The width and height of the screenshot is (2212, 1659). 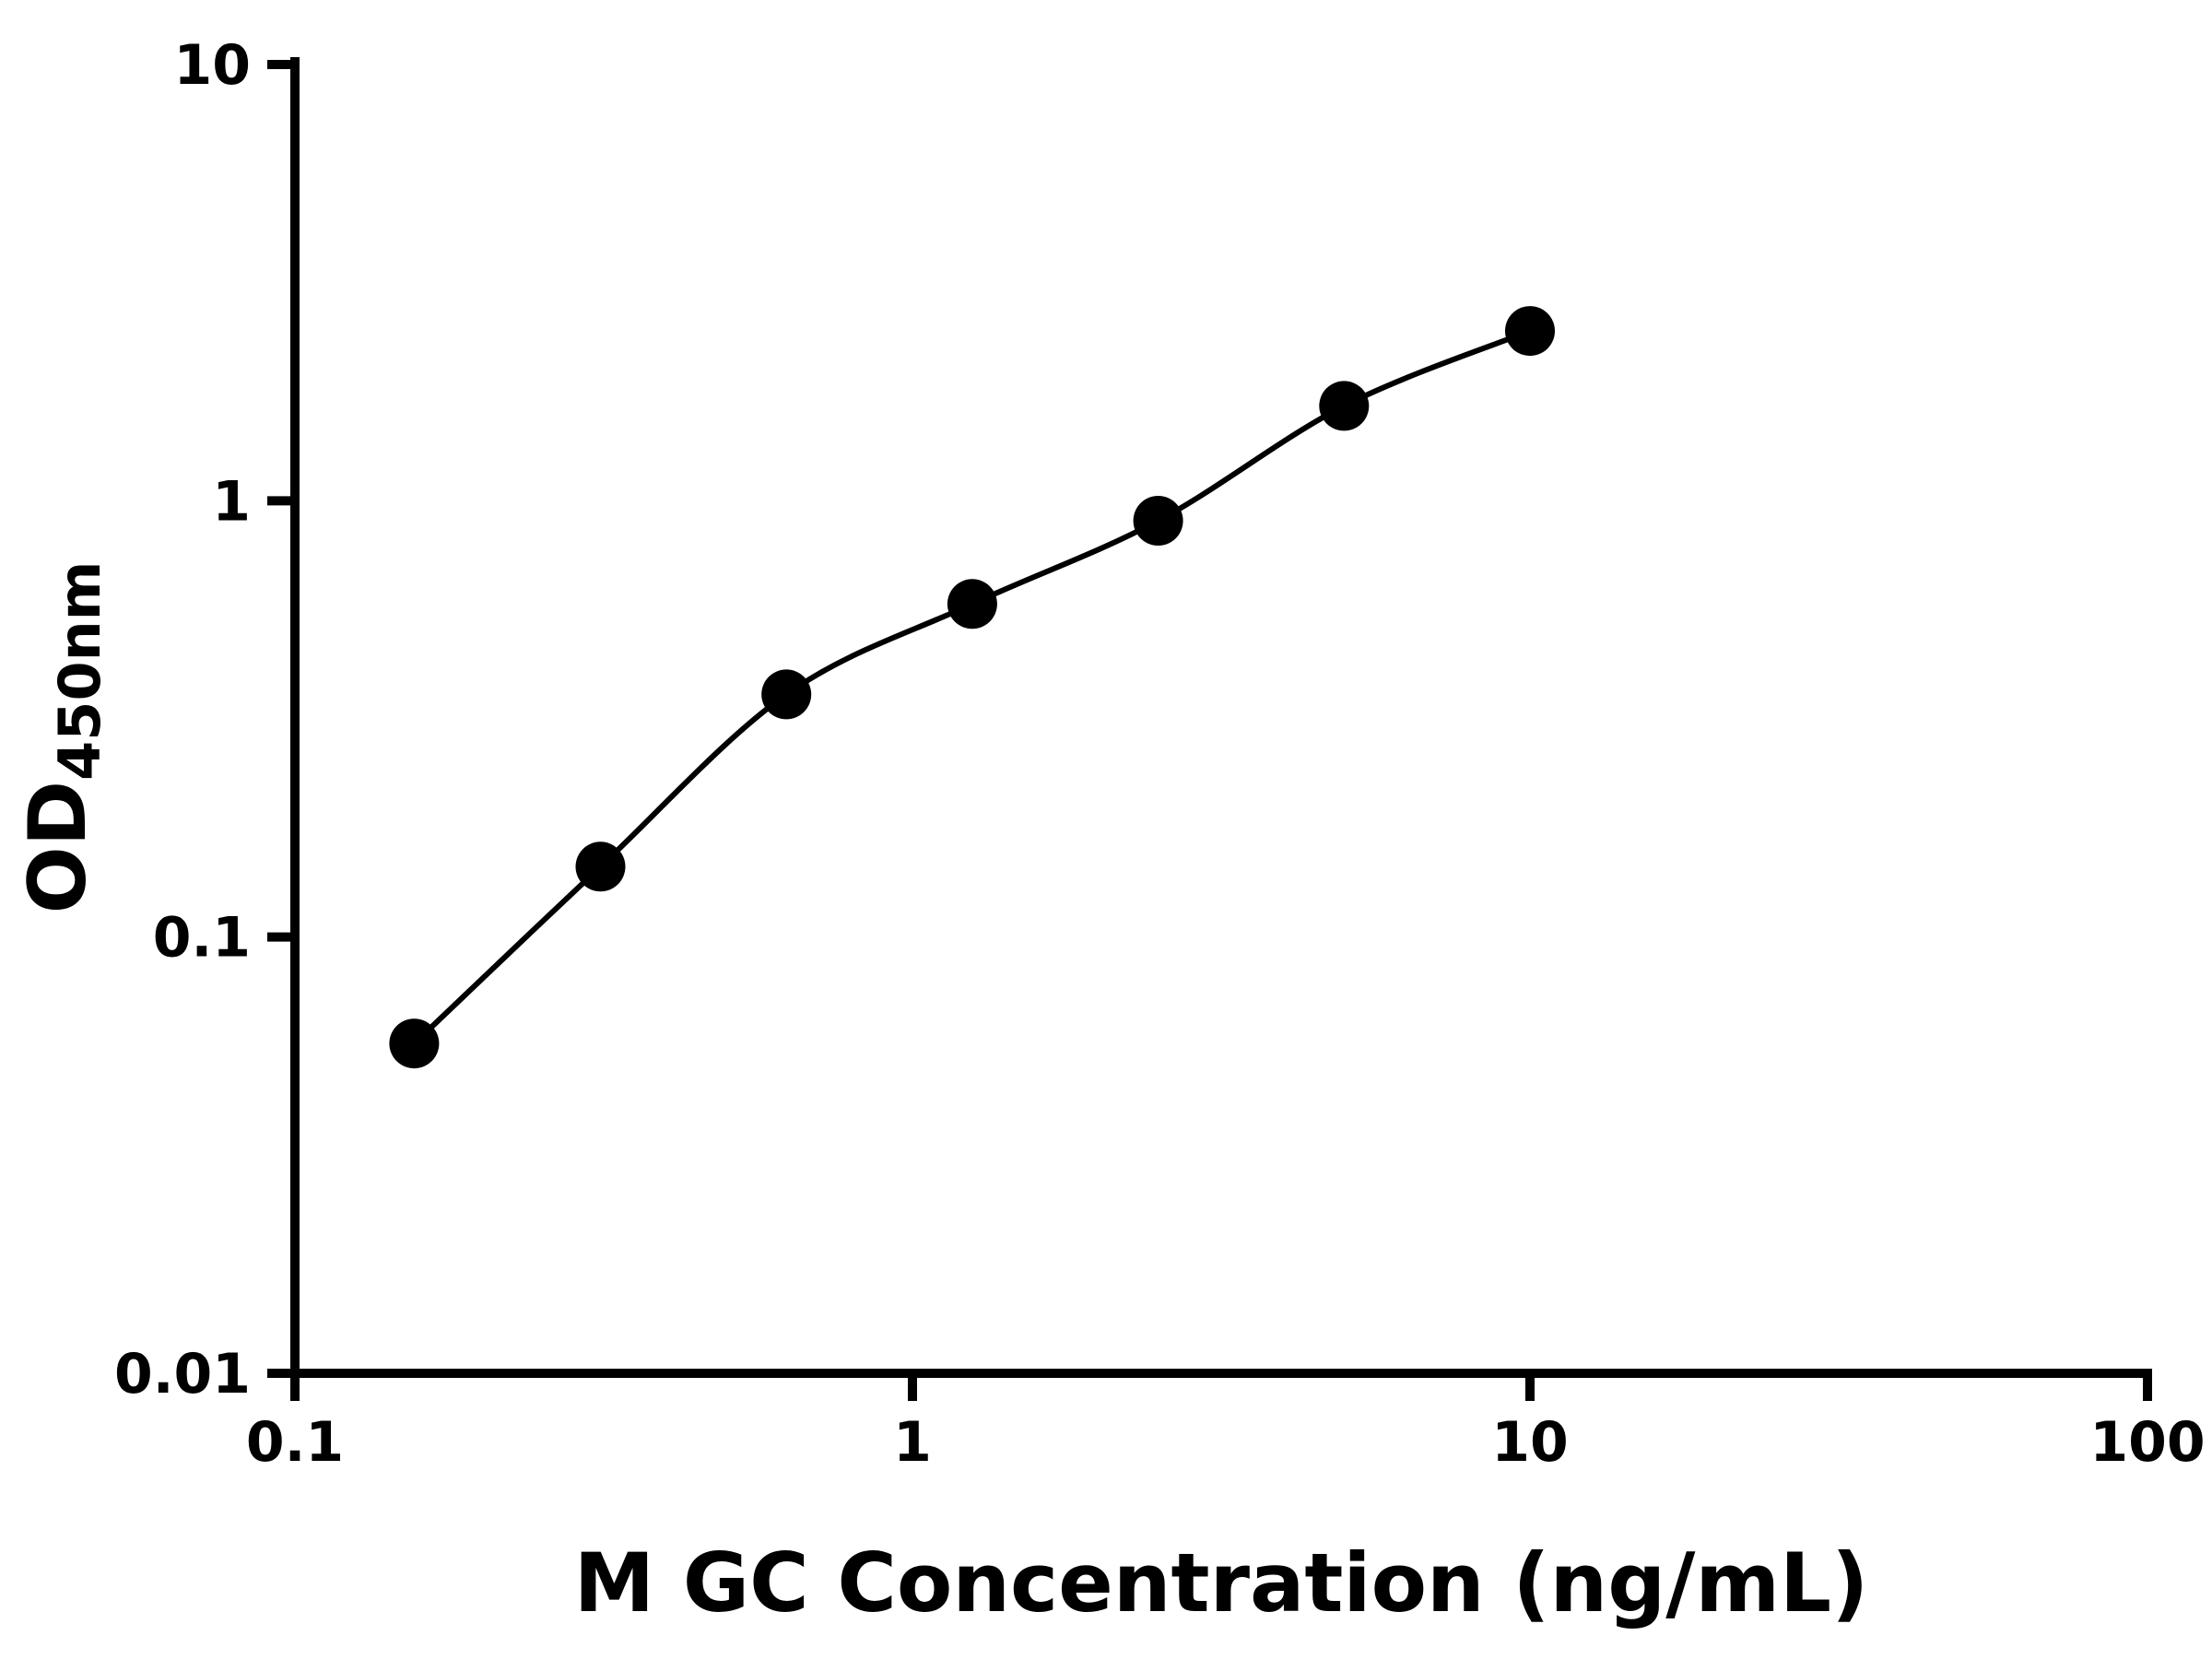 I want to click on y-axis-title-subscript: 450nm, so click(x=79, y=671).